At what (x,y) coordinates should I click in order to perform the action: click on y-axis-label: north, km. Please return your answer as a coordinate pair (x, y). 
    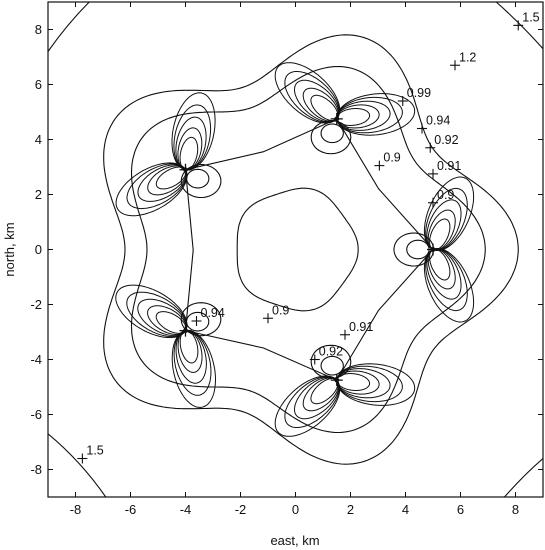
    Looking at the image, I should click on (9, 249).